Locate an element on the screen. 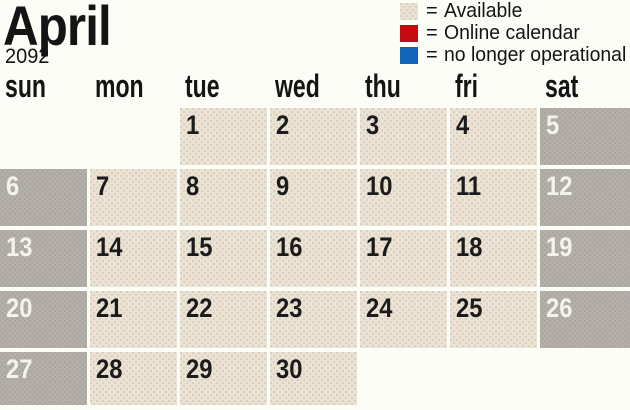 The image size is (630, 410). day-cell-19: 19 is located at coordinates (585, 258).